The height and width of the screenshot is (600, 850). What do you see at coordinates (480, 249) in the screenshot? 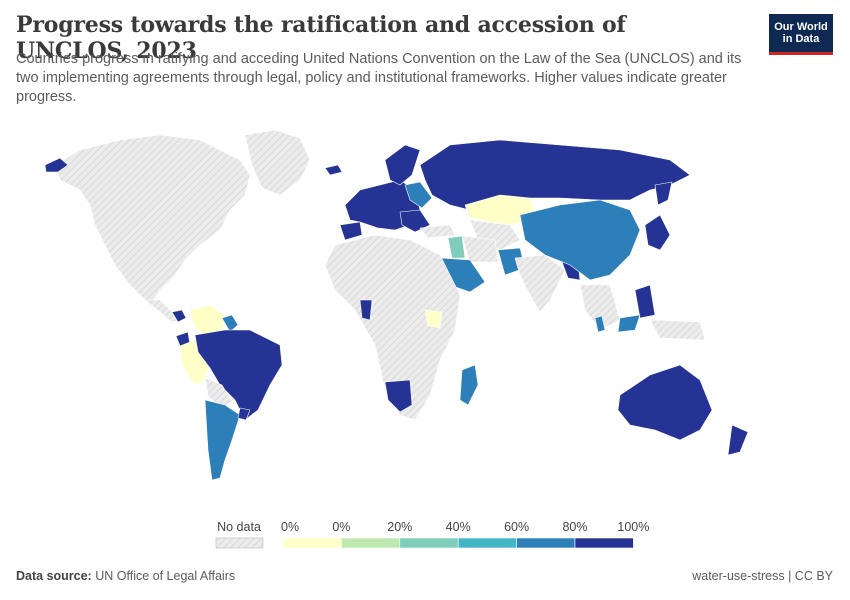
I see `region-iran` at bounding box center [480, 249].